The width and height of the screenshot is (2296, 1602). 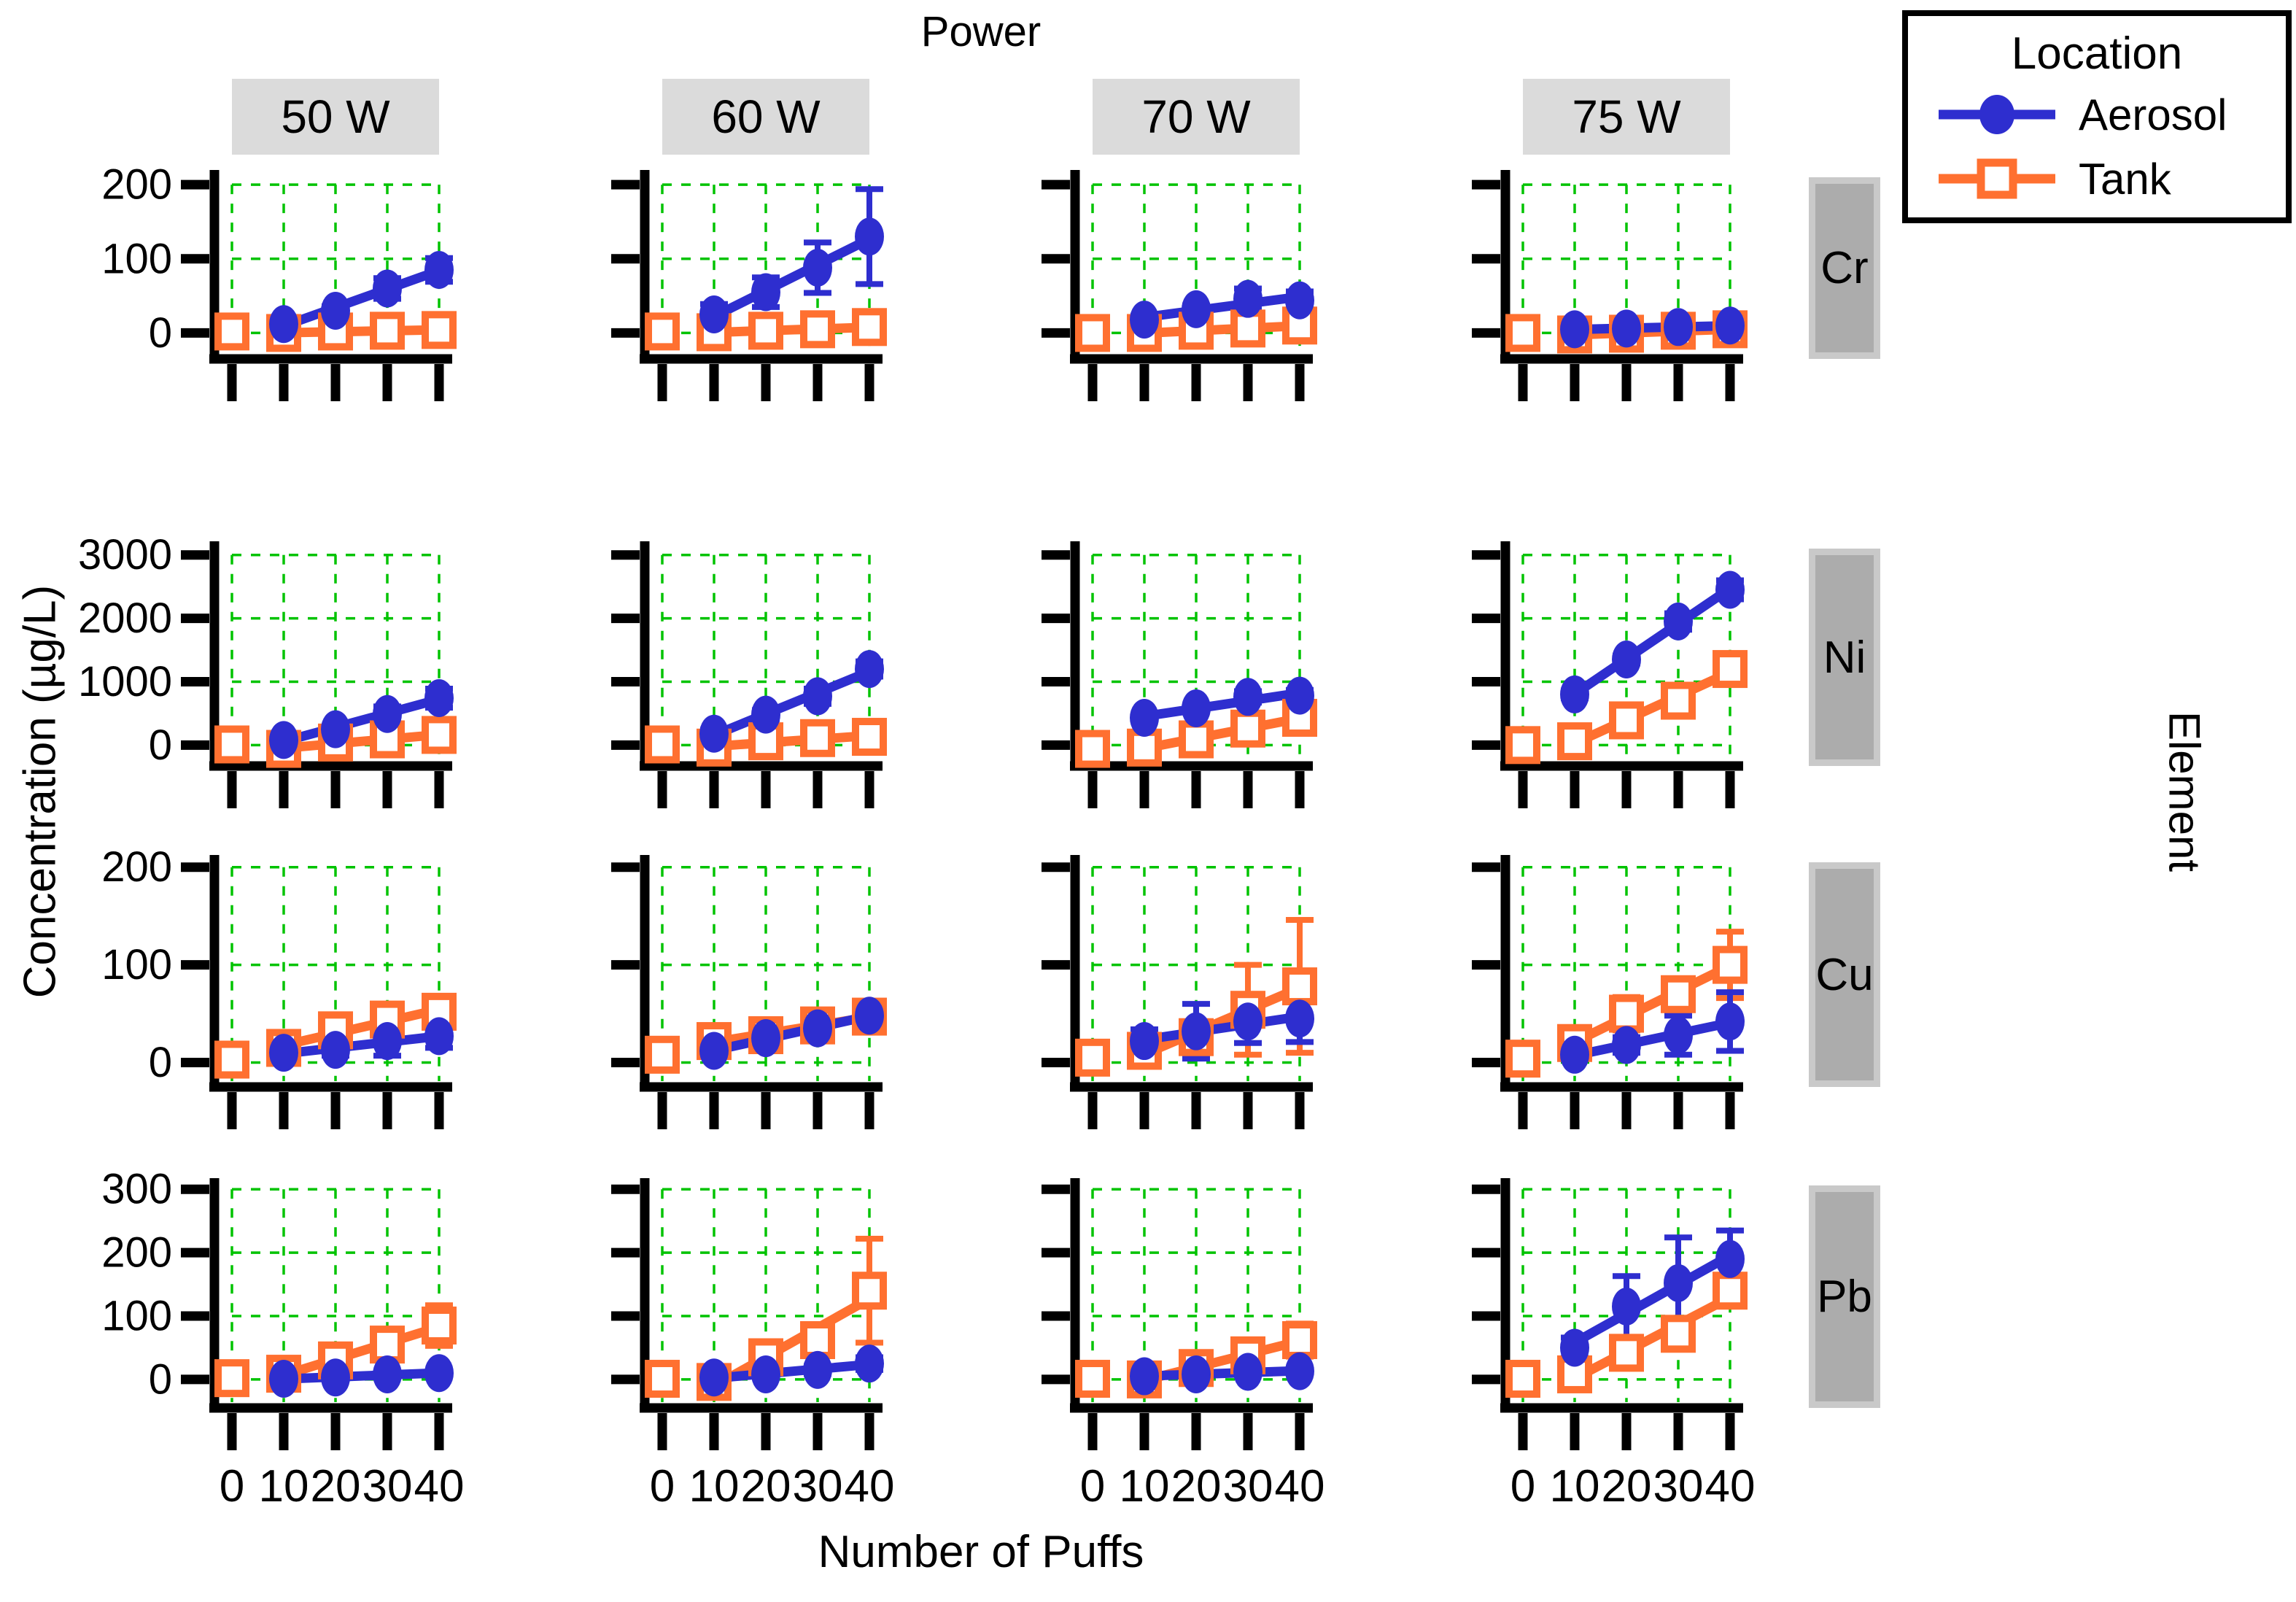 I want to click on legend: Location Aerosol Tank, so click(x=2097, y=116).